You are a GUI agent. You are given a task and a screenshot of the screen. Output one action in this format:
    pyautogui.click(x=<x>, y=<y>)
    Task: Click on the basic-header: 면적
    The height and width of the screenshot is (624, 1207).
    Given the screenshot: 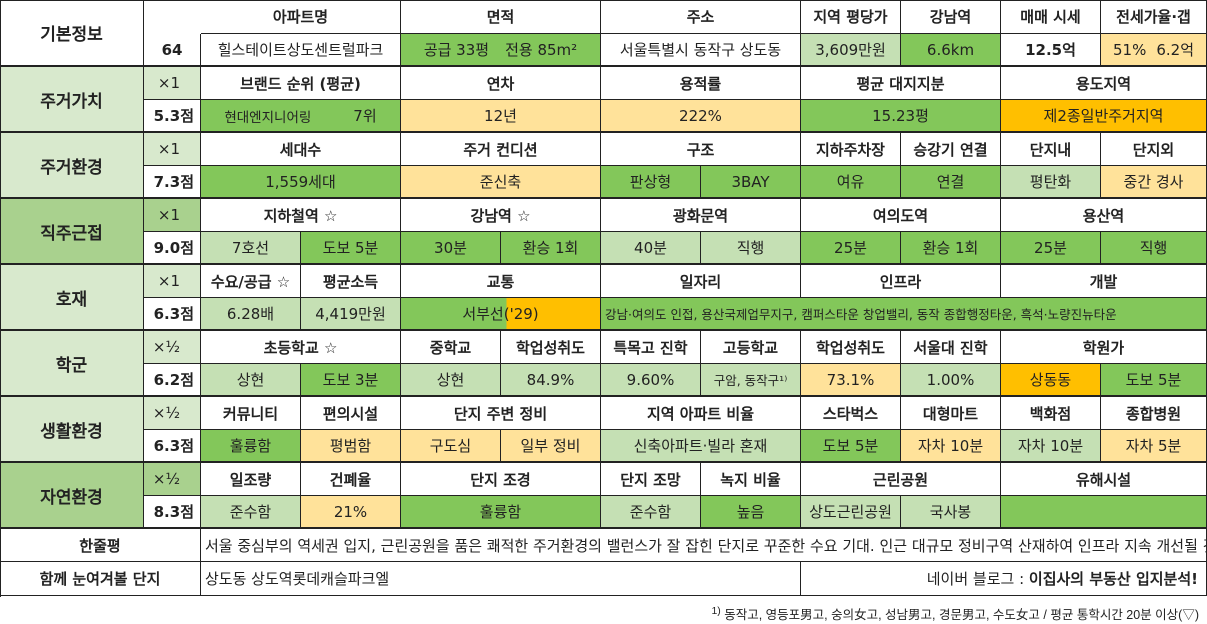 What is the action you would take?
    pyautogui.click(x=501, y=17)
    